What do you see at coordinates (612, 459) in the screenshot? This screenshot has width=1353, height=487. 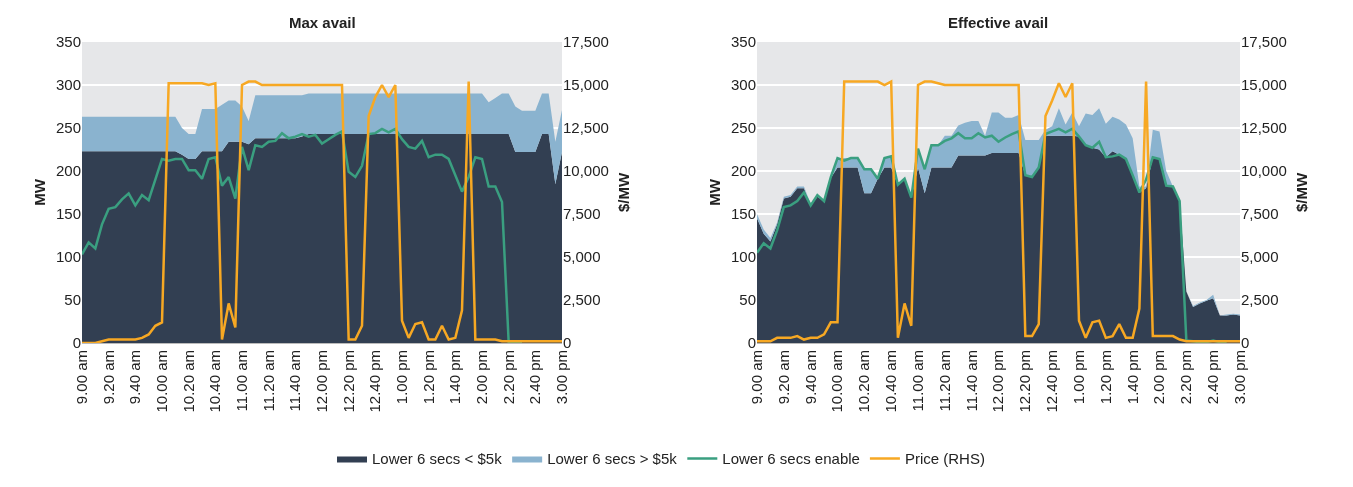 I see `legend-label: Lower 6 secs > $5k` at bounding box center [612, 459].